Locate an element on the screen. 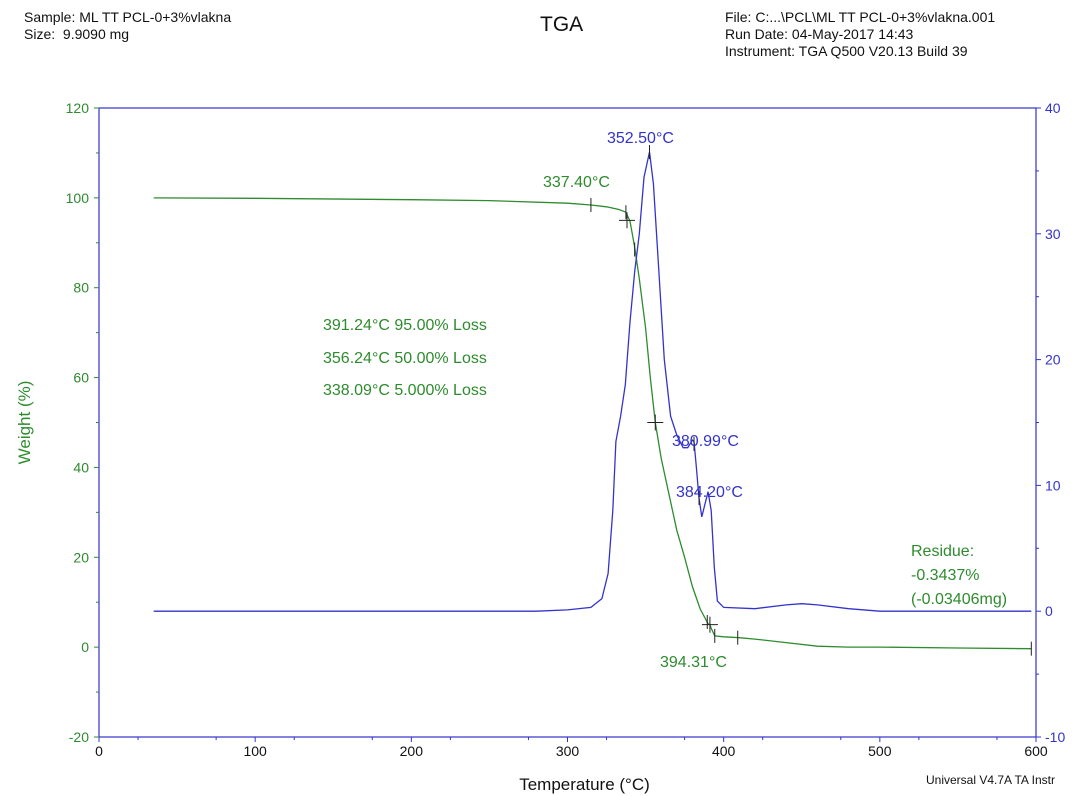 This screenshot has width=1082, height=796. y2-tick-label: 20 is located at coordinates (1053, 360).